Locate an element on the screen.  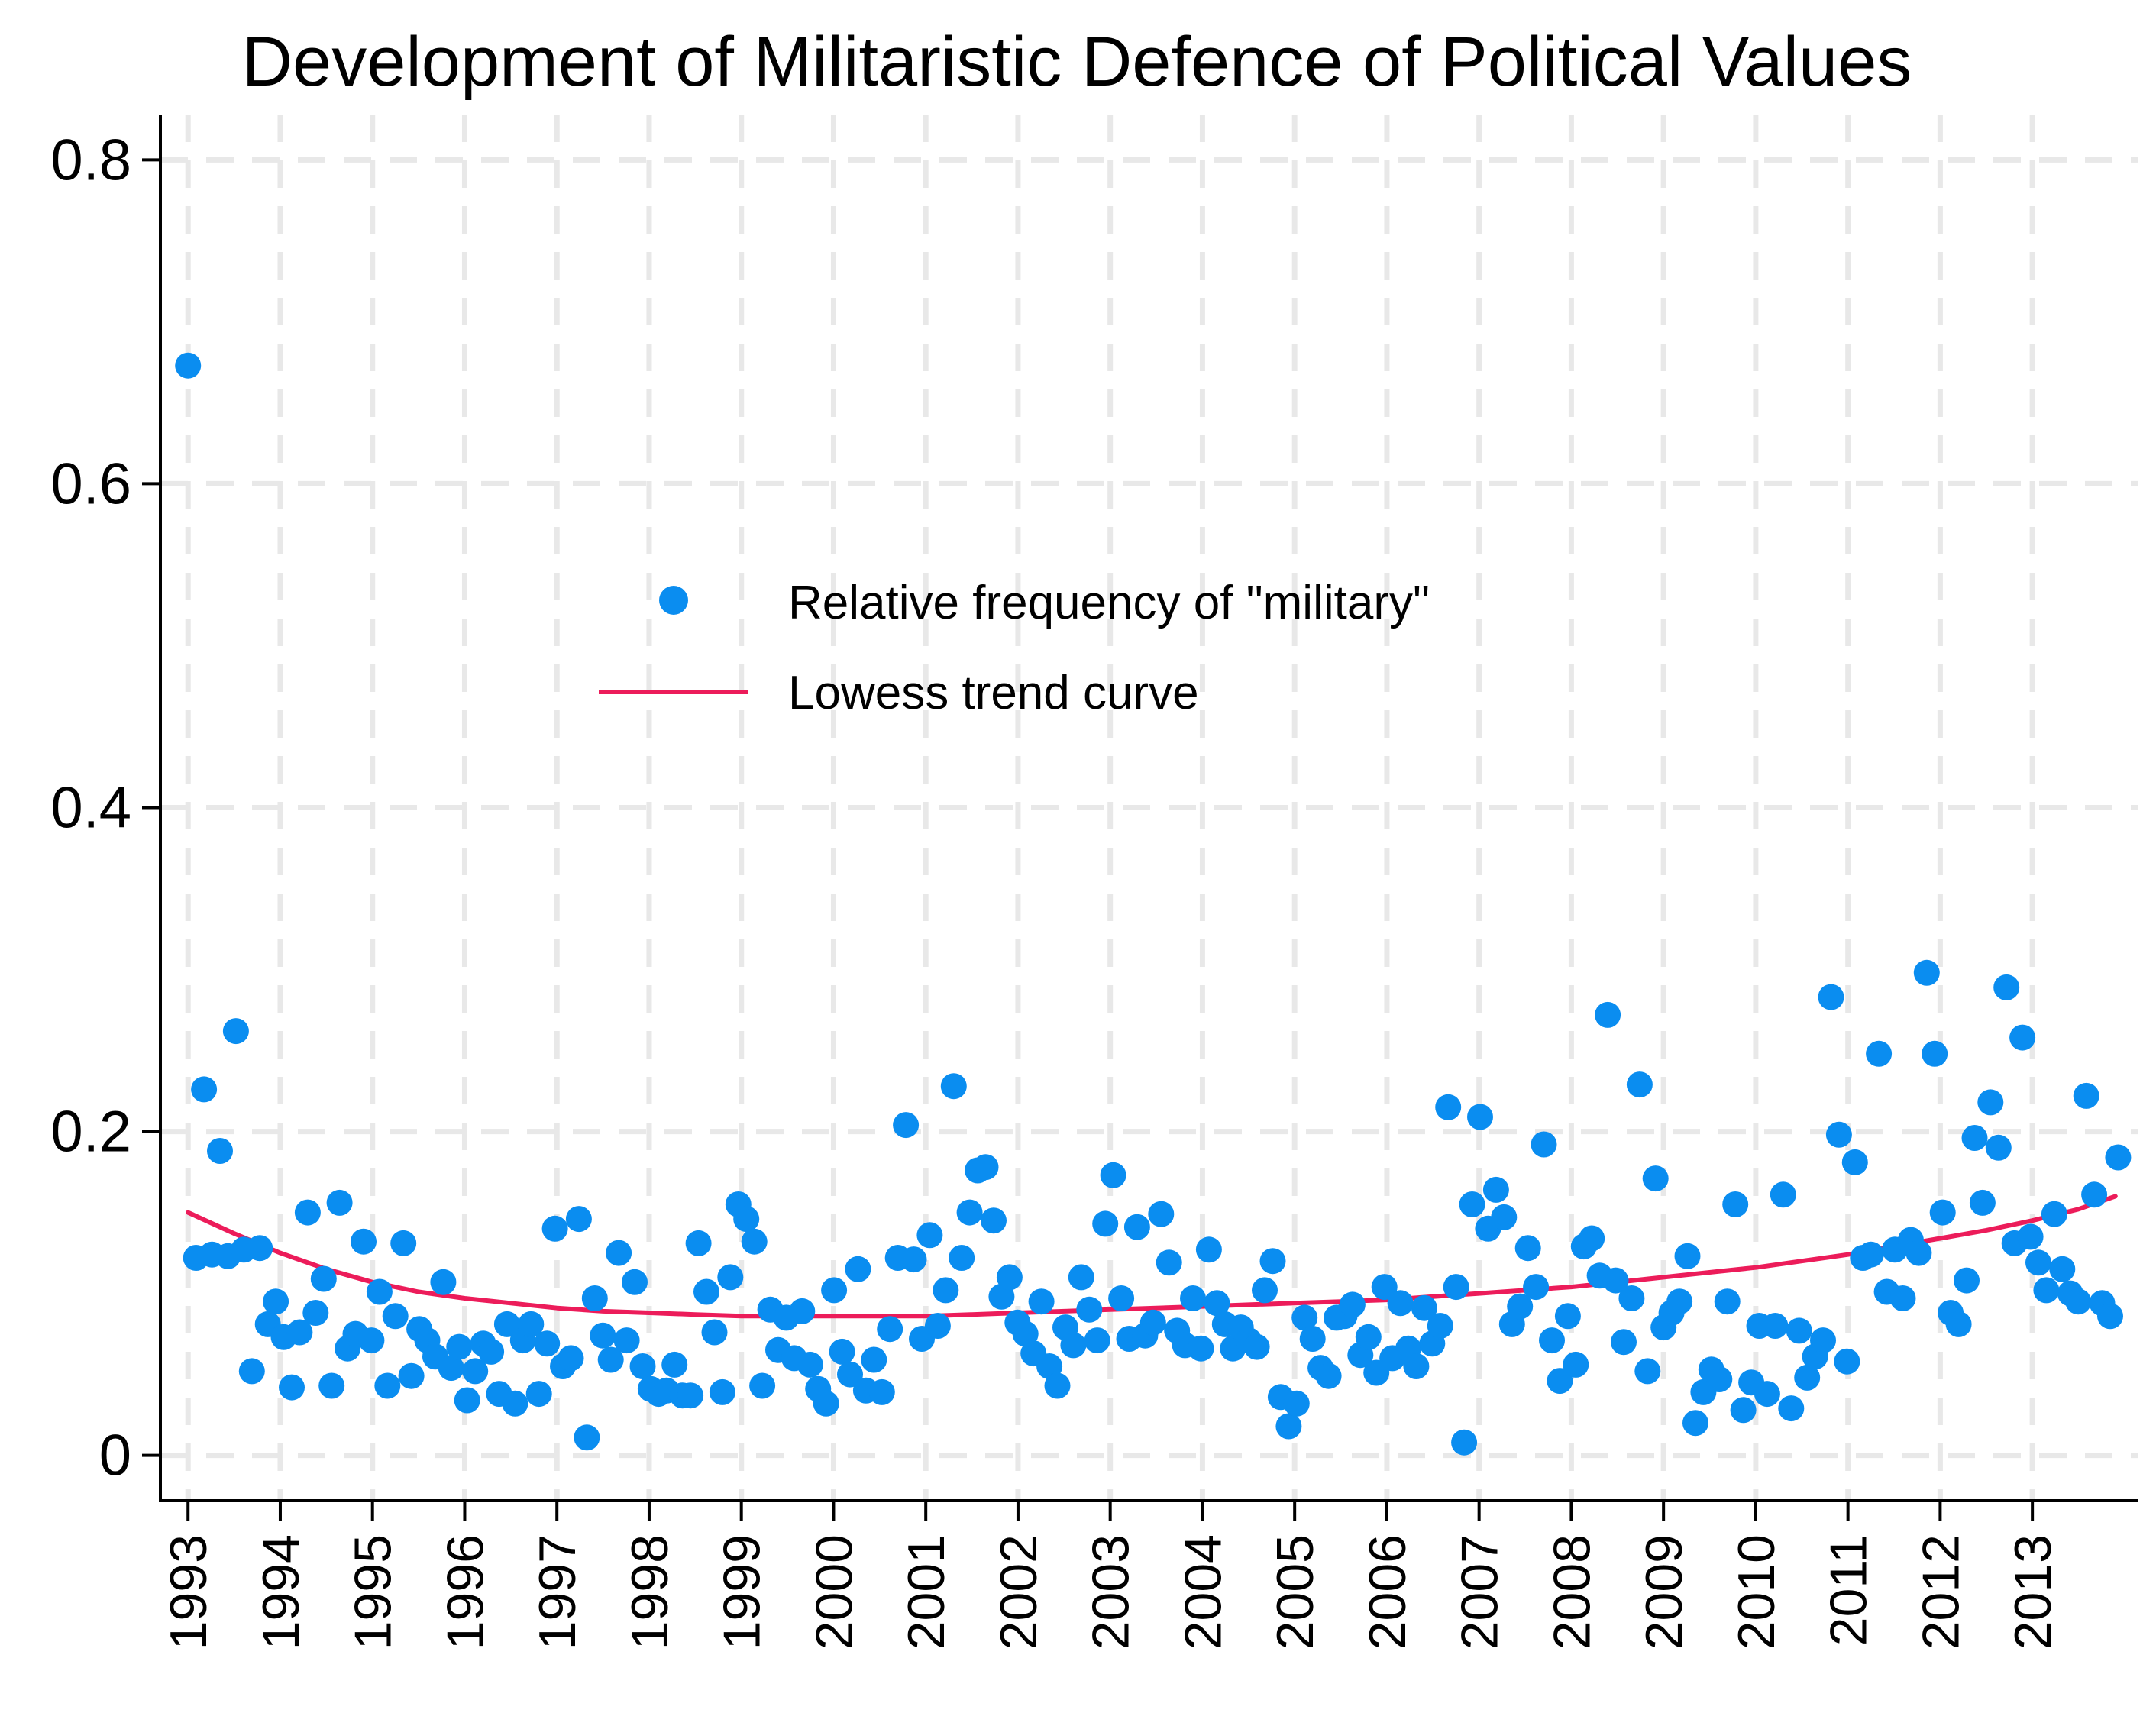
x-tick-label: 2009 is located at coordinates (1664, 1592).